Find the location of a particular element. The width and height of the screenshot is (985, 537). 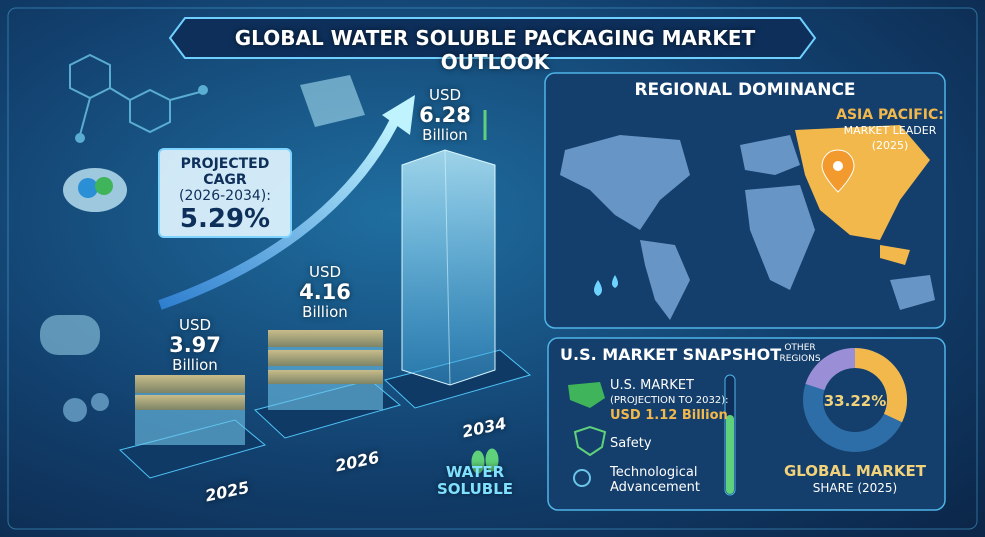

badge-line: SOLUBLE is located at coordinates (475, 489).